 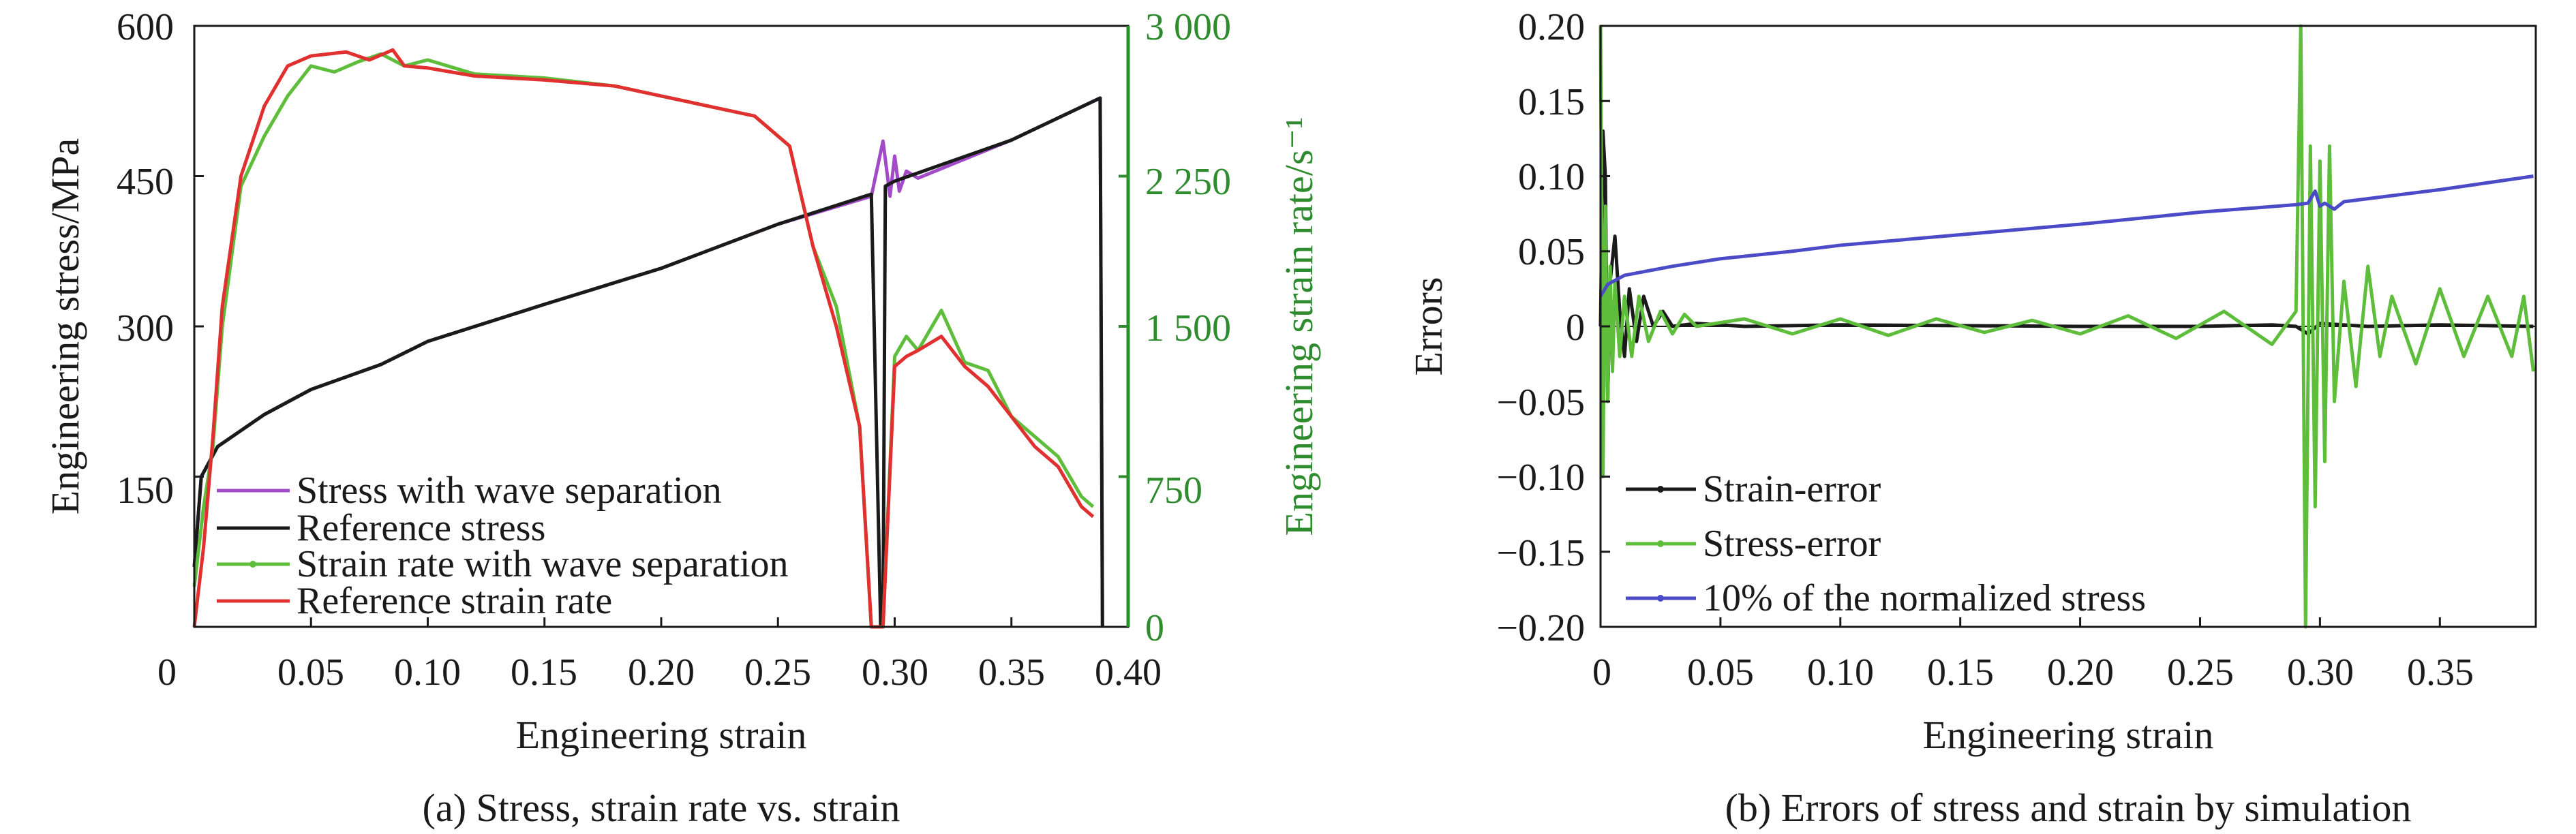 I want to click on y-tick-label: −0.10, so click(x=1540, y=478).